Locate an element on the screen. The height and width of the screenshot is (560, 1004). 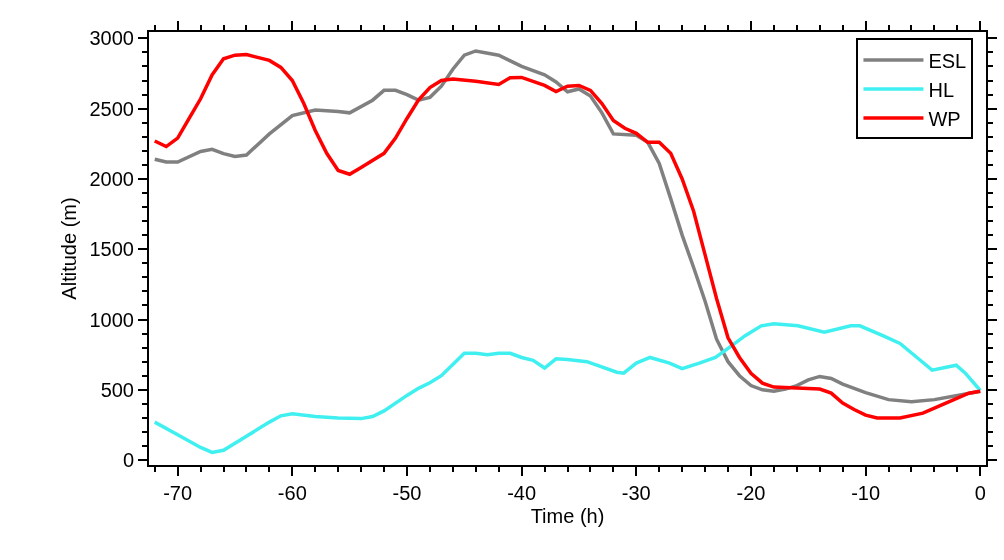
y-tick-label: 1500 is located at coordinates (111, 249).